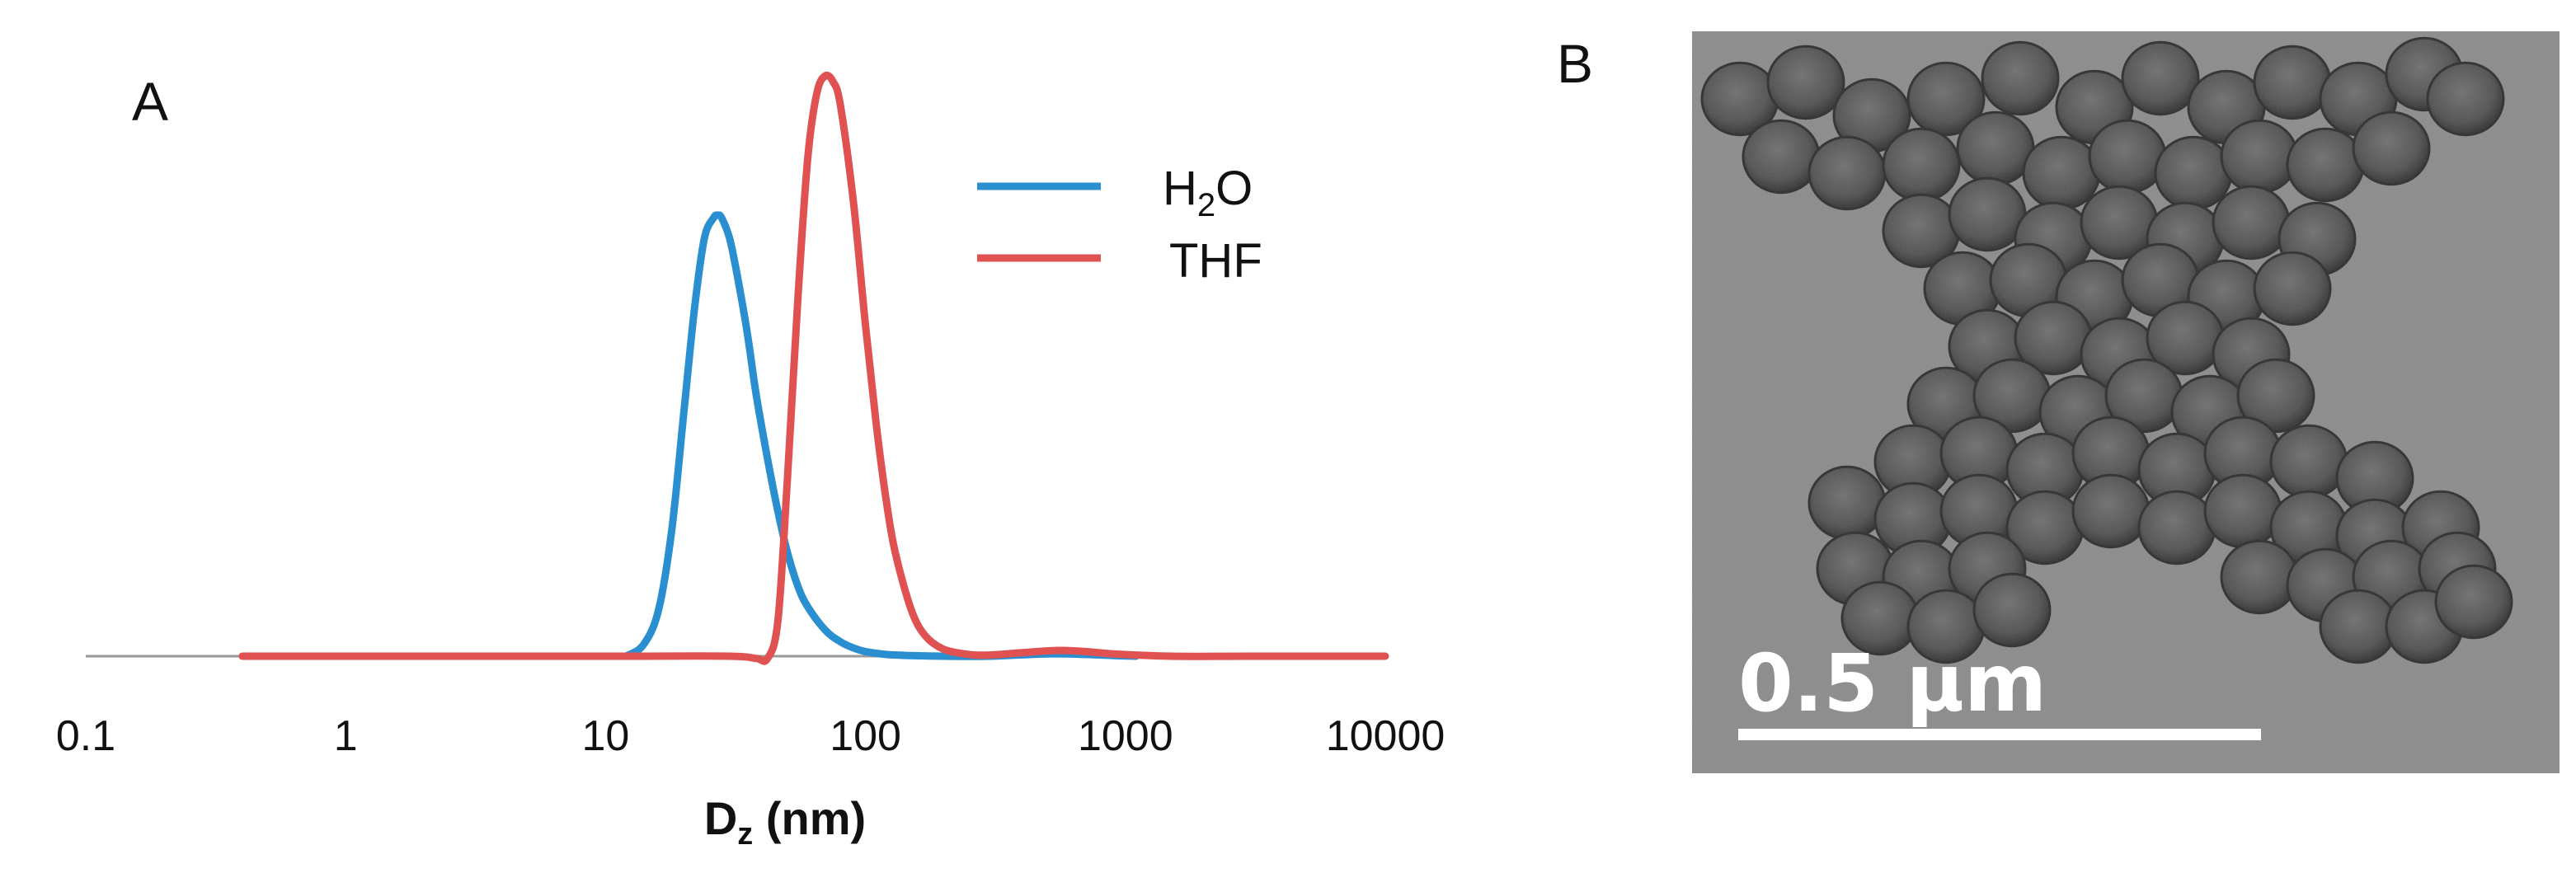 The width and height of the screenshot is (2576, 873). Describe the element at coordinates (750, 736) in the screenshot. I see `x-tick-labels: 0.1 1 10 100 1000 10000` at that location.